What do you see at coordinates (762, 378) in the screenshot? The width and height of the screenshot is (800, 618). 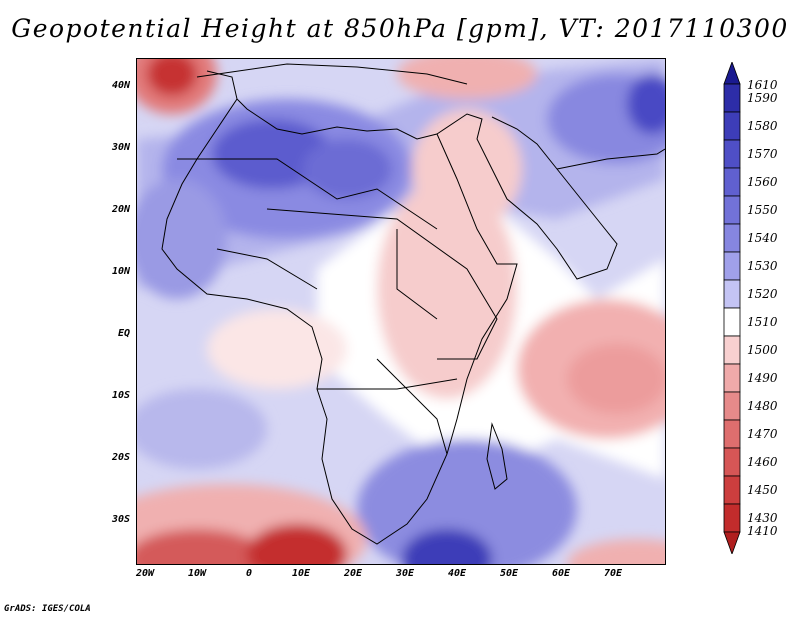 I see `colorbar-label: 1490` at bounding box center [762, 378].